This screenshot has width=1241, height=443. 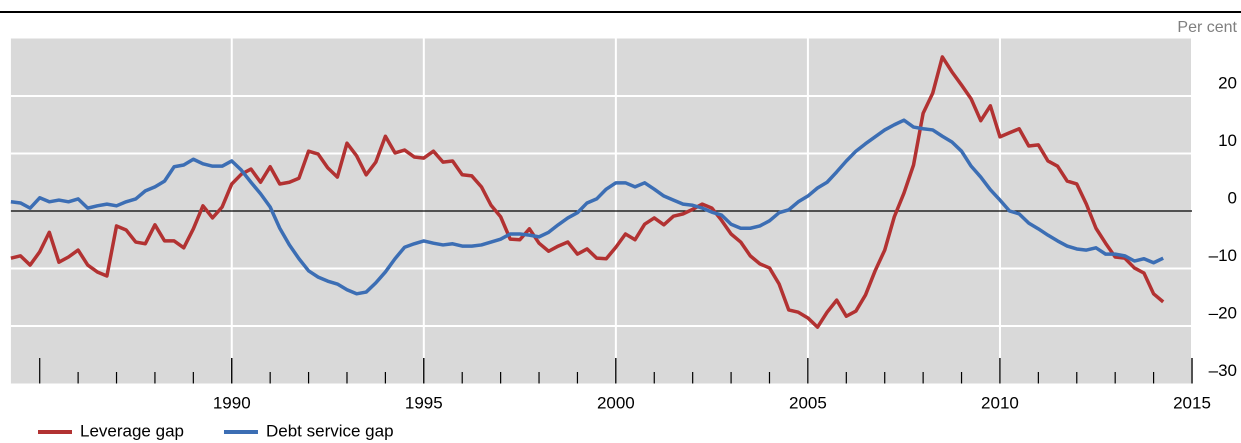 What do you see at coordinates (1227, 140) in the screenshot?
I see `y-tick-label: 10` at bounding box center [1227, 140].